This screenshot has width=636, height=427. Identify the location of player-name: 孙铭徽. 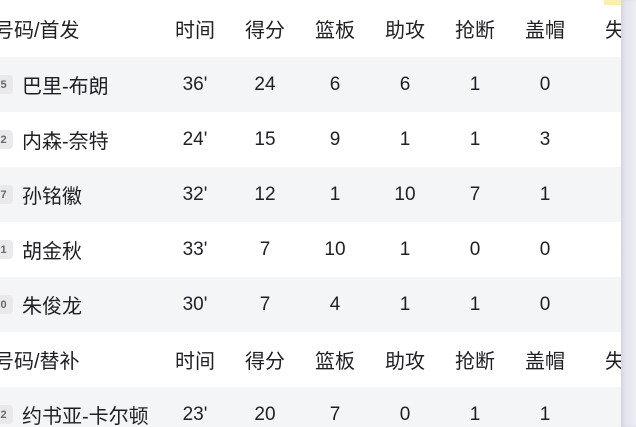
(52, 197).